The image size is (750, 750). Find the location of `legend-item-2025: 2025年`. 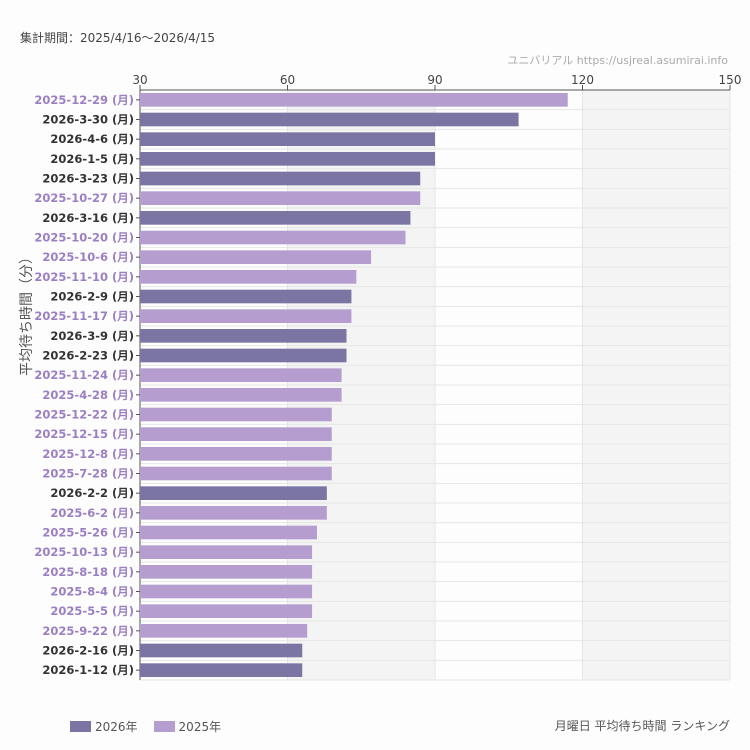

legend-item-2025: 2025年 is located at coordinates (187, 726).